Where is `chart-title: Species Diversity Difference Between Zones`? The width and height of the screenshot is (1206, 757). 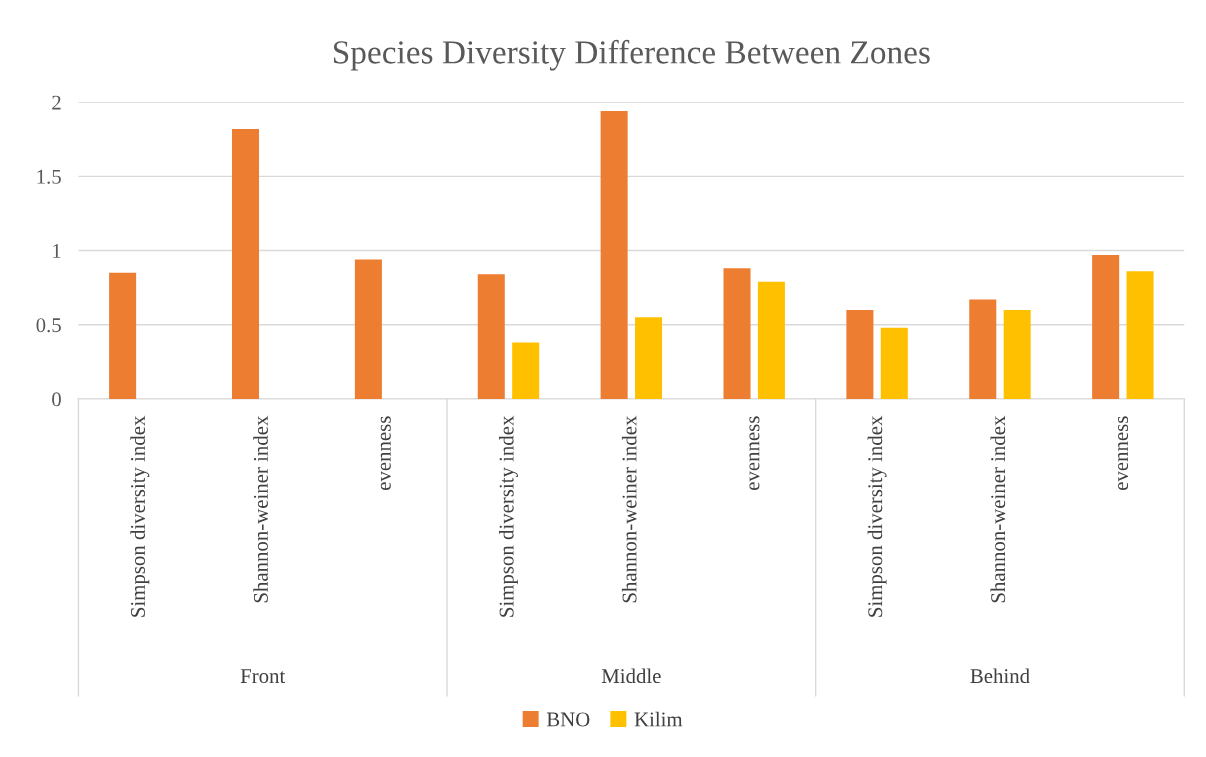 chart-title: Species Diversity Difference Between Zones is located at coordinates (631, 55).